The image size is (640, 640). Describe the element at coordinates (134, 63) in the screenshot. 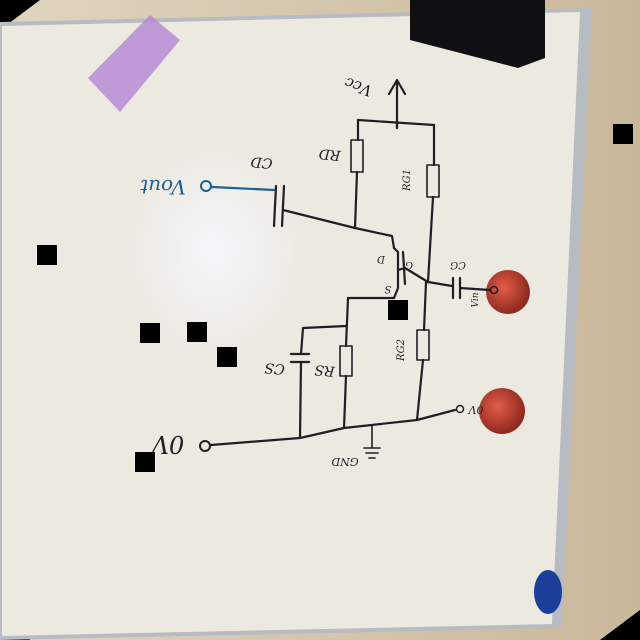

I see `sticky-note` at that location.